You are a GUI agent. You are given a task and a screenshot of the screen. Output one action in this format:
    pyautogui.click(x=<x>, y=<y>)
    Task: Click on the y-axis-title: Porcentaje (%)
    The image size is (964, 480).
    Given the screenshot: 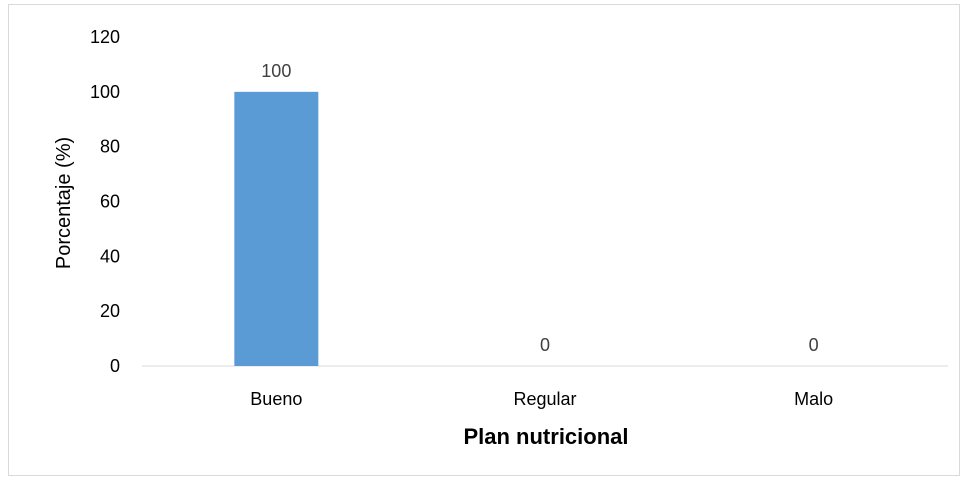 What is the action you would take?
    pyautogui.click(x=64, y=203)
    